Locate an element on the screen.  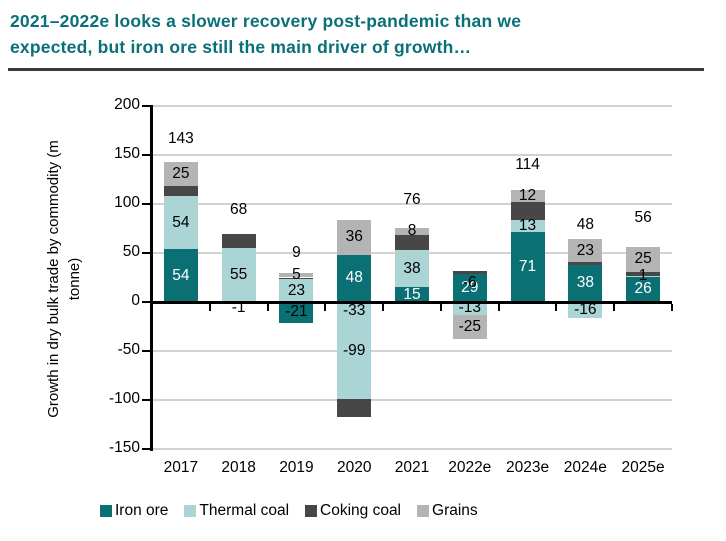
x-axis is located at coordinates (411, 302).